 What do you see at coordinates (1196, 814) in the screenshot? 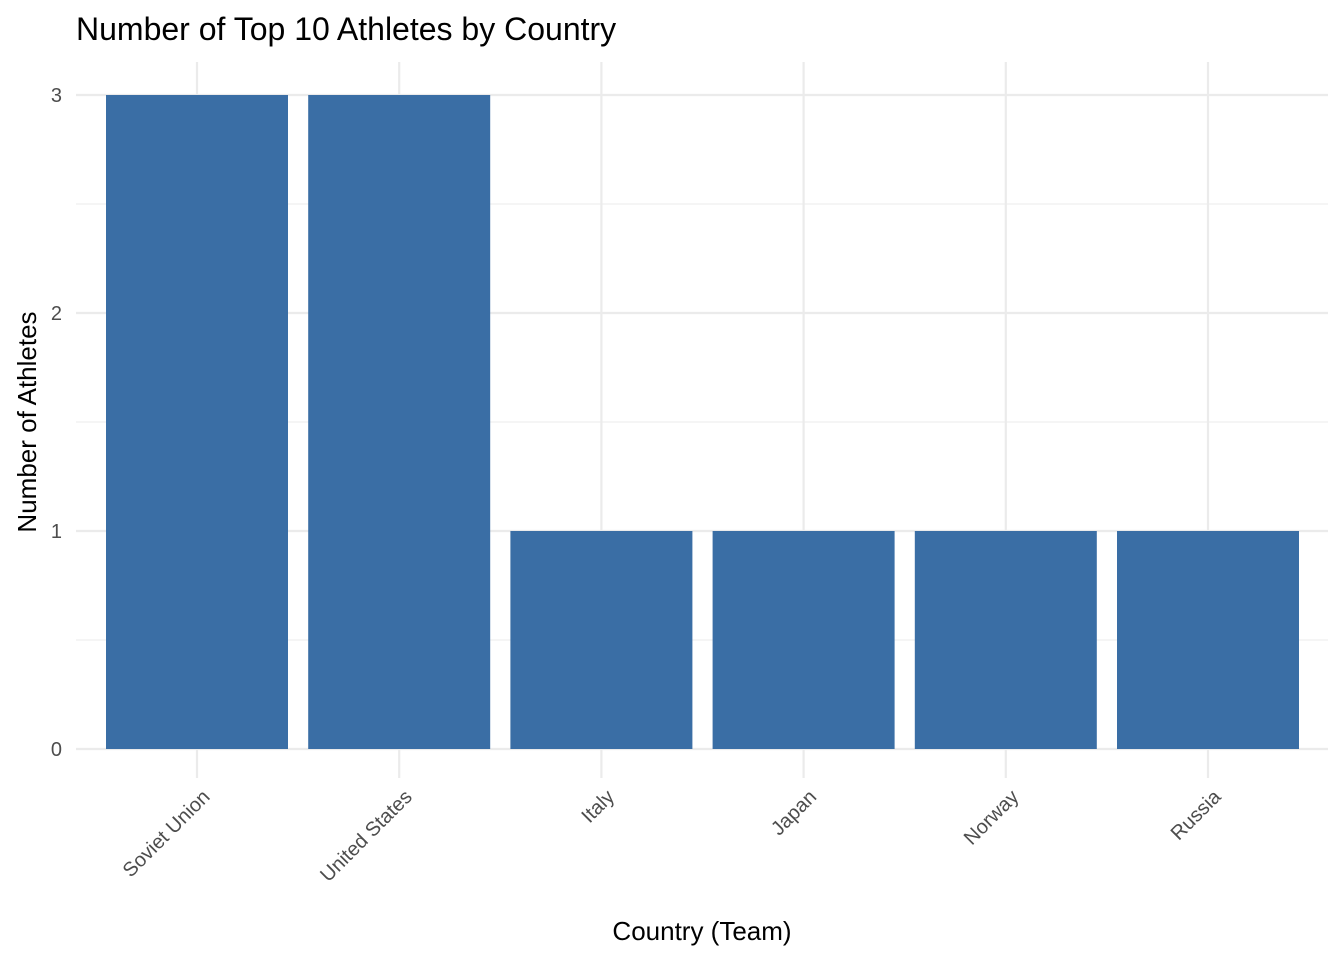
I see `x-tick-label: Russia` at bounding box center [1196, 814].